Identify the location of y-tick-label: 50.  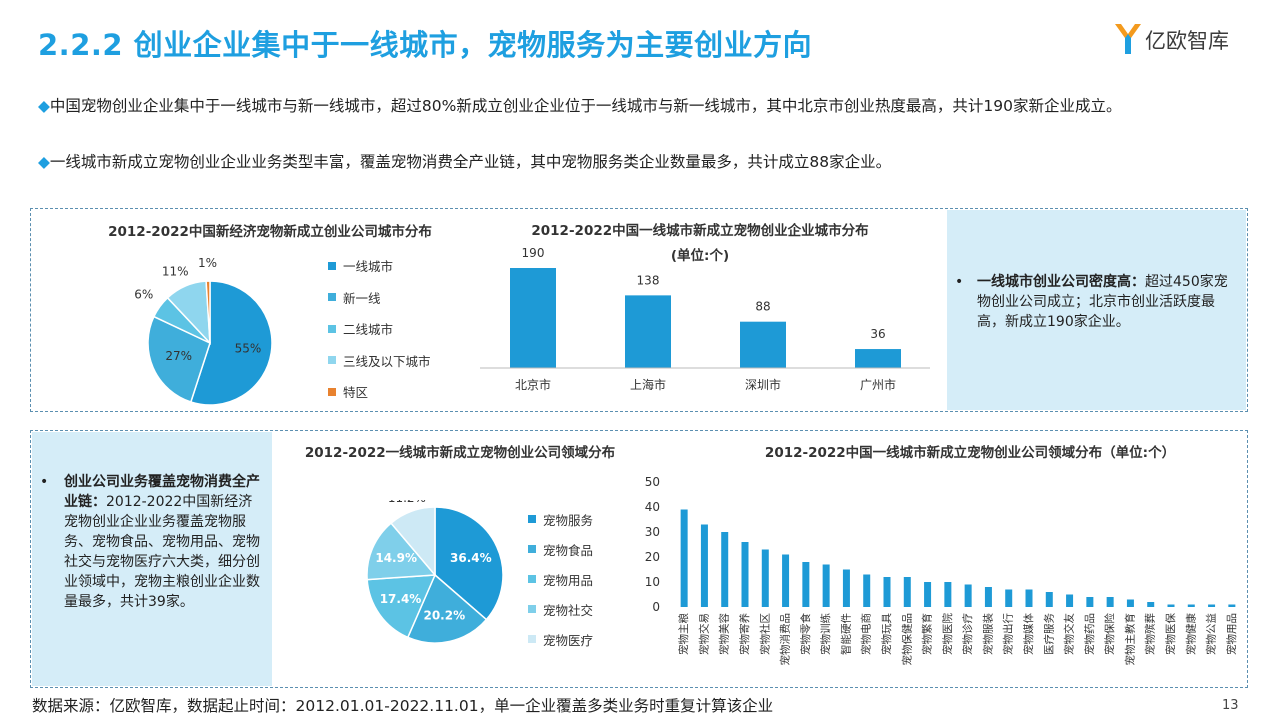
(652, 482).